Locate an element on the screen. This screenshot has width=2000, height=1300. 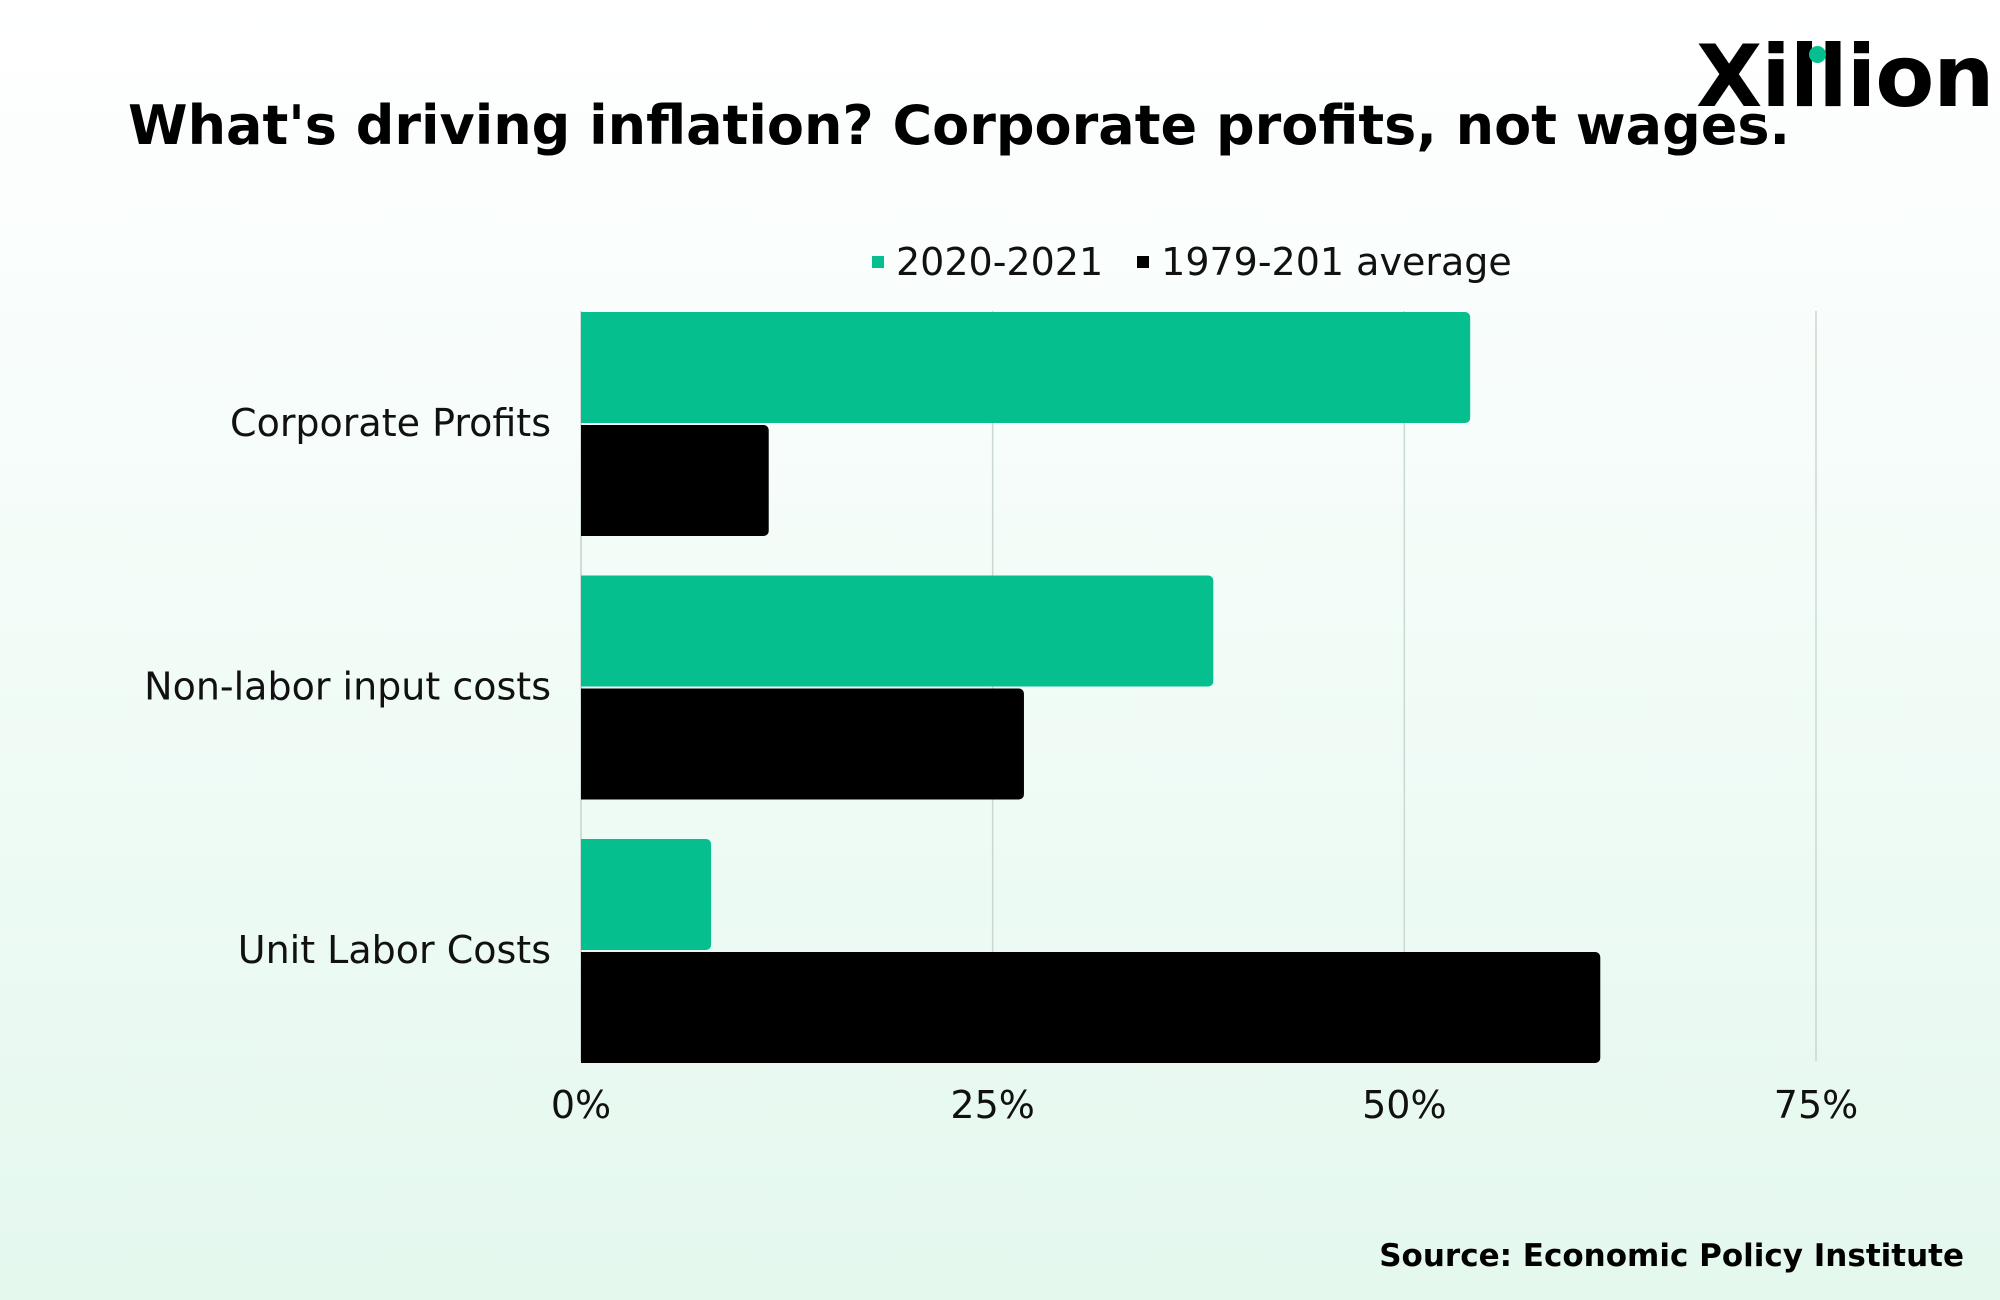
brand-logo: Xillion is located at coordinates (1845, 77).